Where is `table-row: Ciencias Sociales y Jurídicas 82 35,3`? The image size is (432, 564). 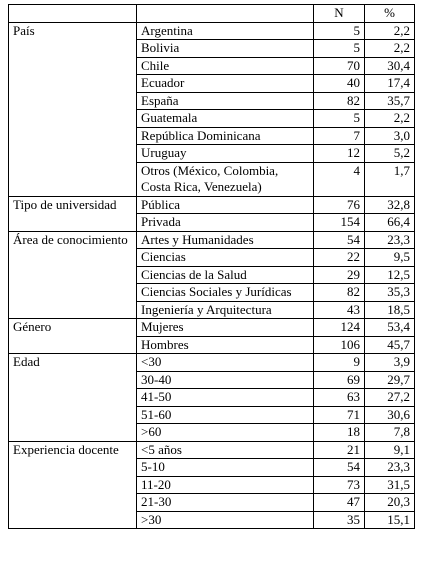
table-row: Ciencias Sociales y Jurídicas 82 35,3 is located at coordinates (212, 292).